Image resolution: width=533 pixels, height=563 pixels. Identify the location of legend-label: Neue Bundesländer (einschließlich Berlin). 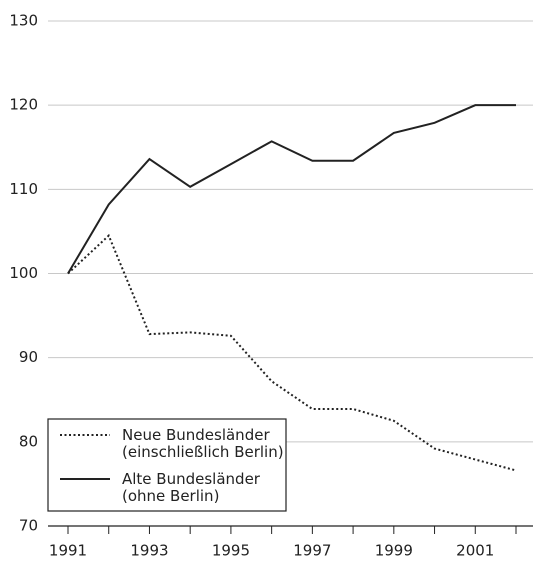
(203, 443).